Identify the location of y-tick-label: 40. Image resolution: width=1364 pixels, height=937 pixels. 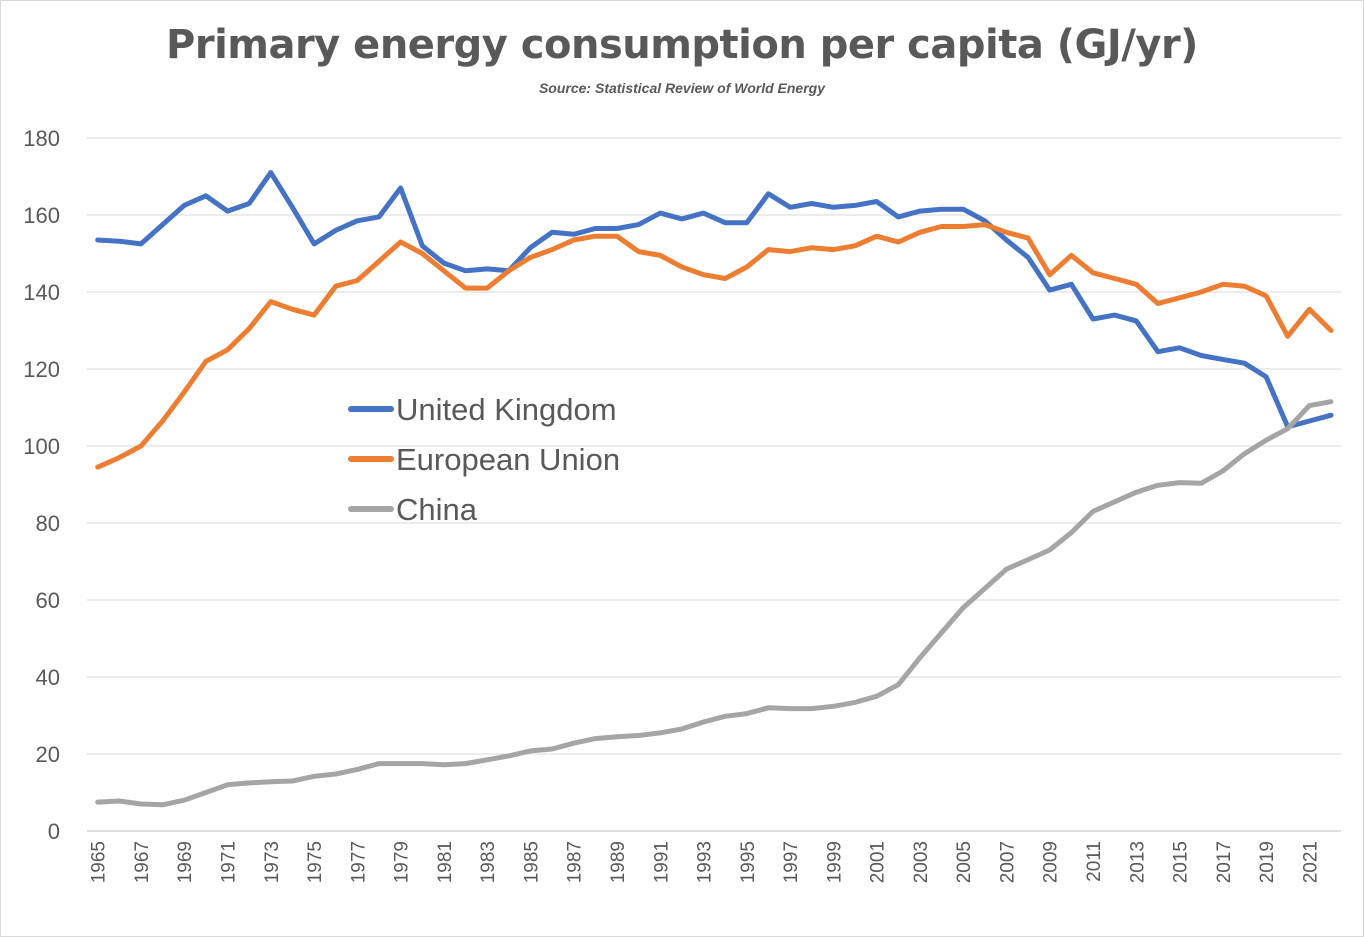
(48, 677).